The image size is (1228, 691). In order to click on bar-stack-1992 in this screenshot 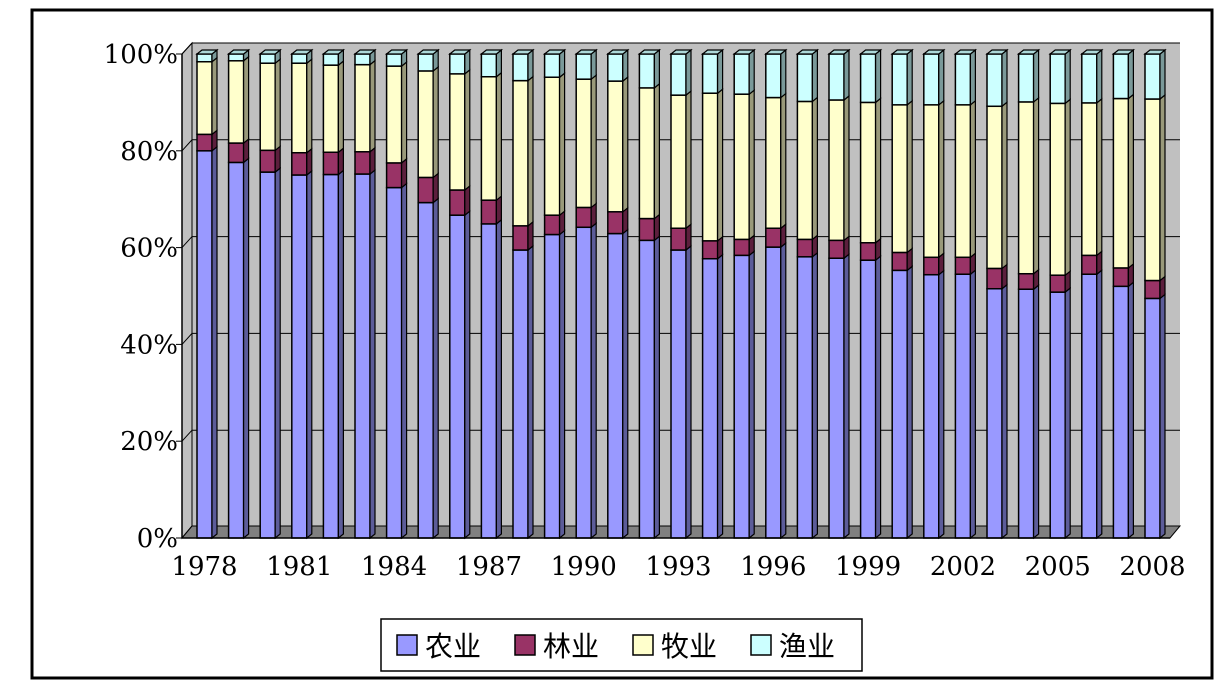, I will do `click(649, 294)`.